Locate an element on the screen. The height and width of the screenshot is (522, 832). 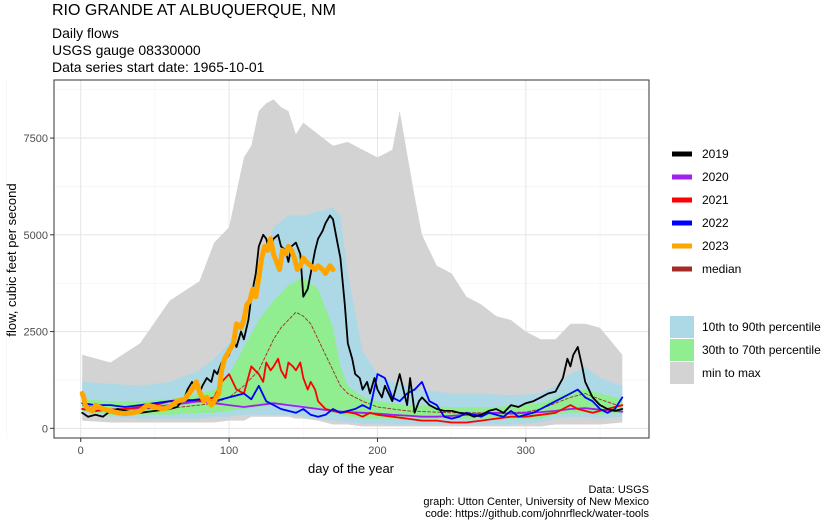
chart-subtitle-2: USGS gauge 08330000 is located at coordinates (126, 50).